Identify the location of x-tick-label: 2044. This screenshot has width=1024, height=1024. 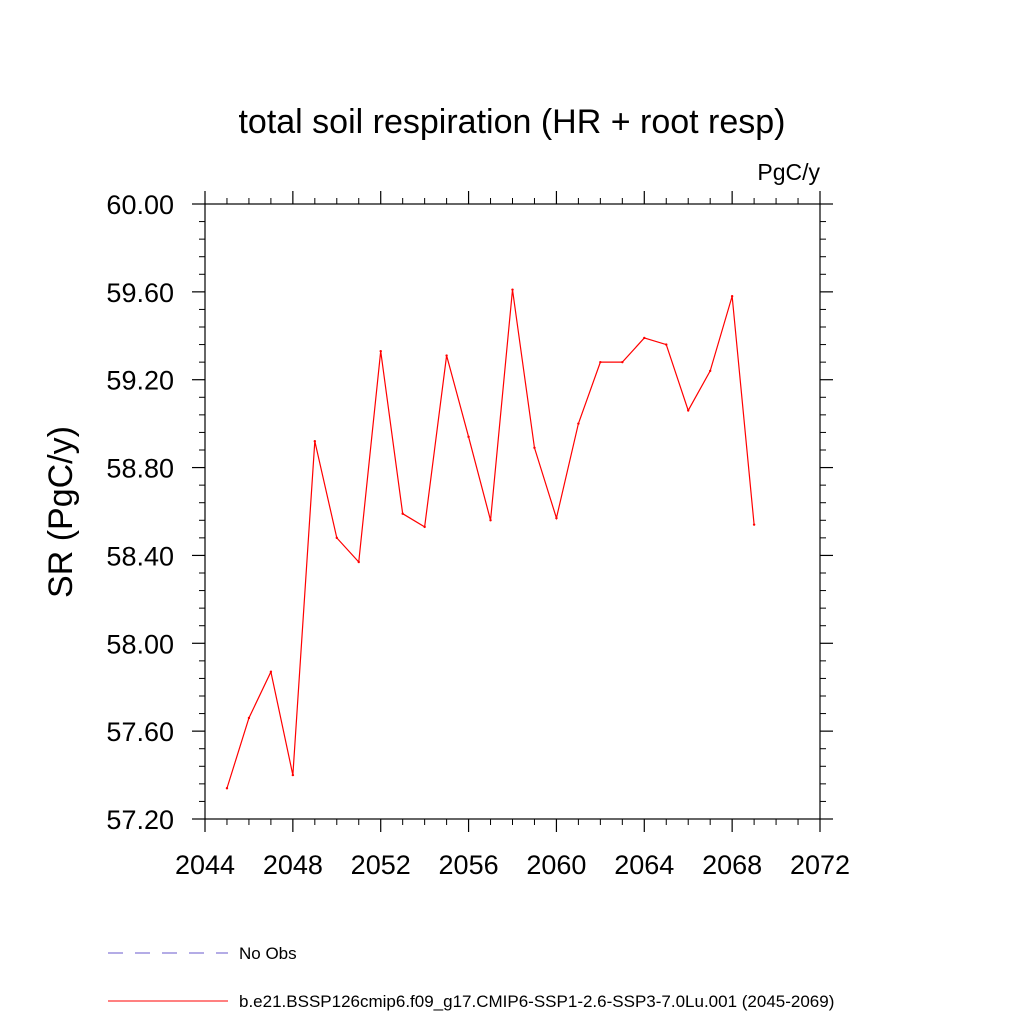
(205, 865).